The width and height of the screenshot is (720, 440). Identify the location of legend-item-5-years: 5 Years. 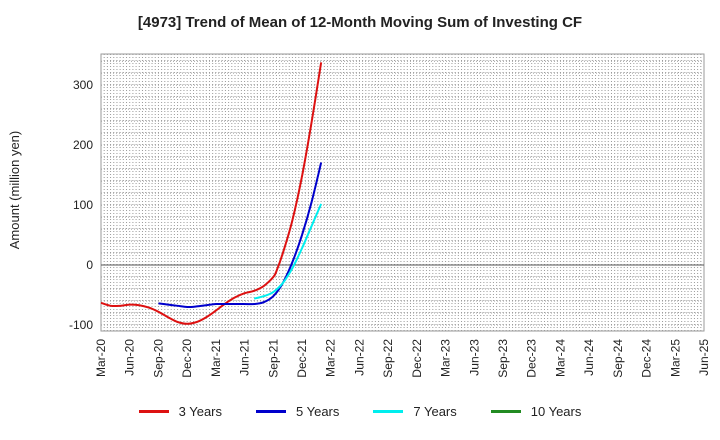
(297, 411).